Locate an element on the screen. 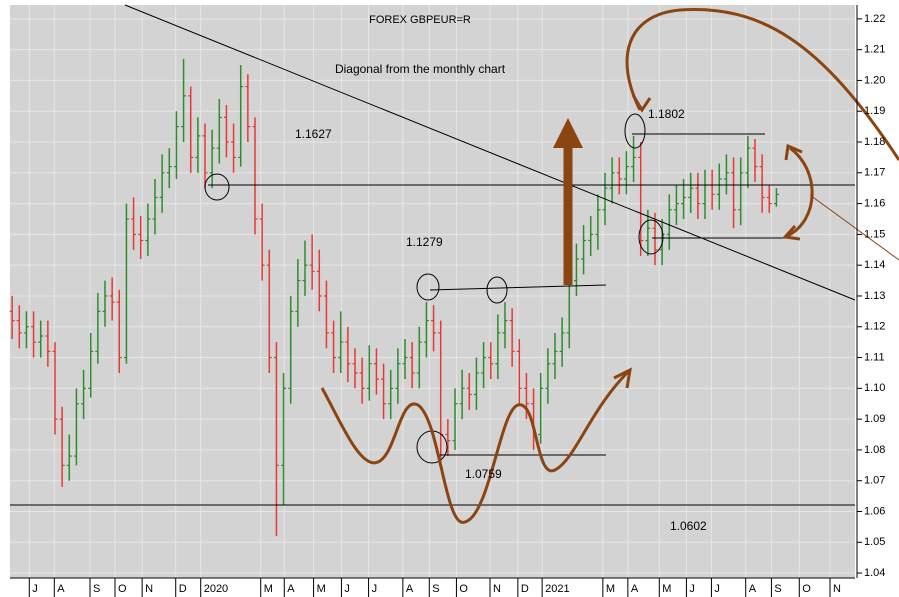 Image resolution: width=899 pixels, height=597 pixels. y-tick-label: 1.16 is located at coordinates (874, 204).